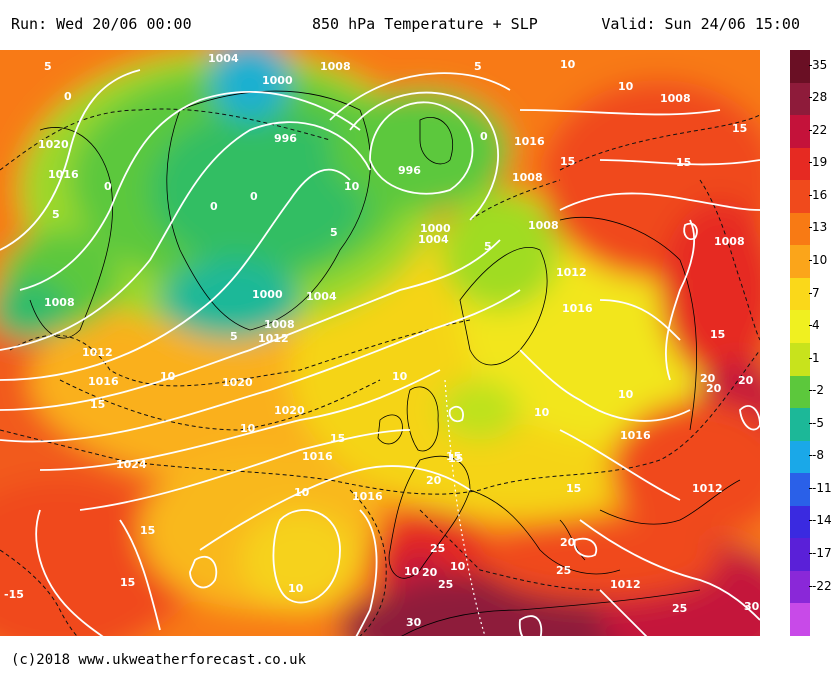 This screenshot has width=840, height=680. Describe the element at coordinates (818, 227) in the screenshot. I see `colorbar-tick-label: 13` at that location.